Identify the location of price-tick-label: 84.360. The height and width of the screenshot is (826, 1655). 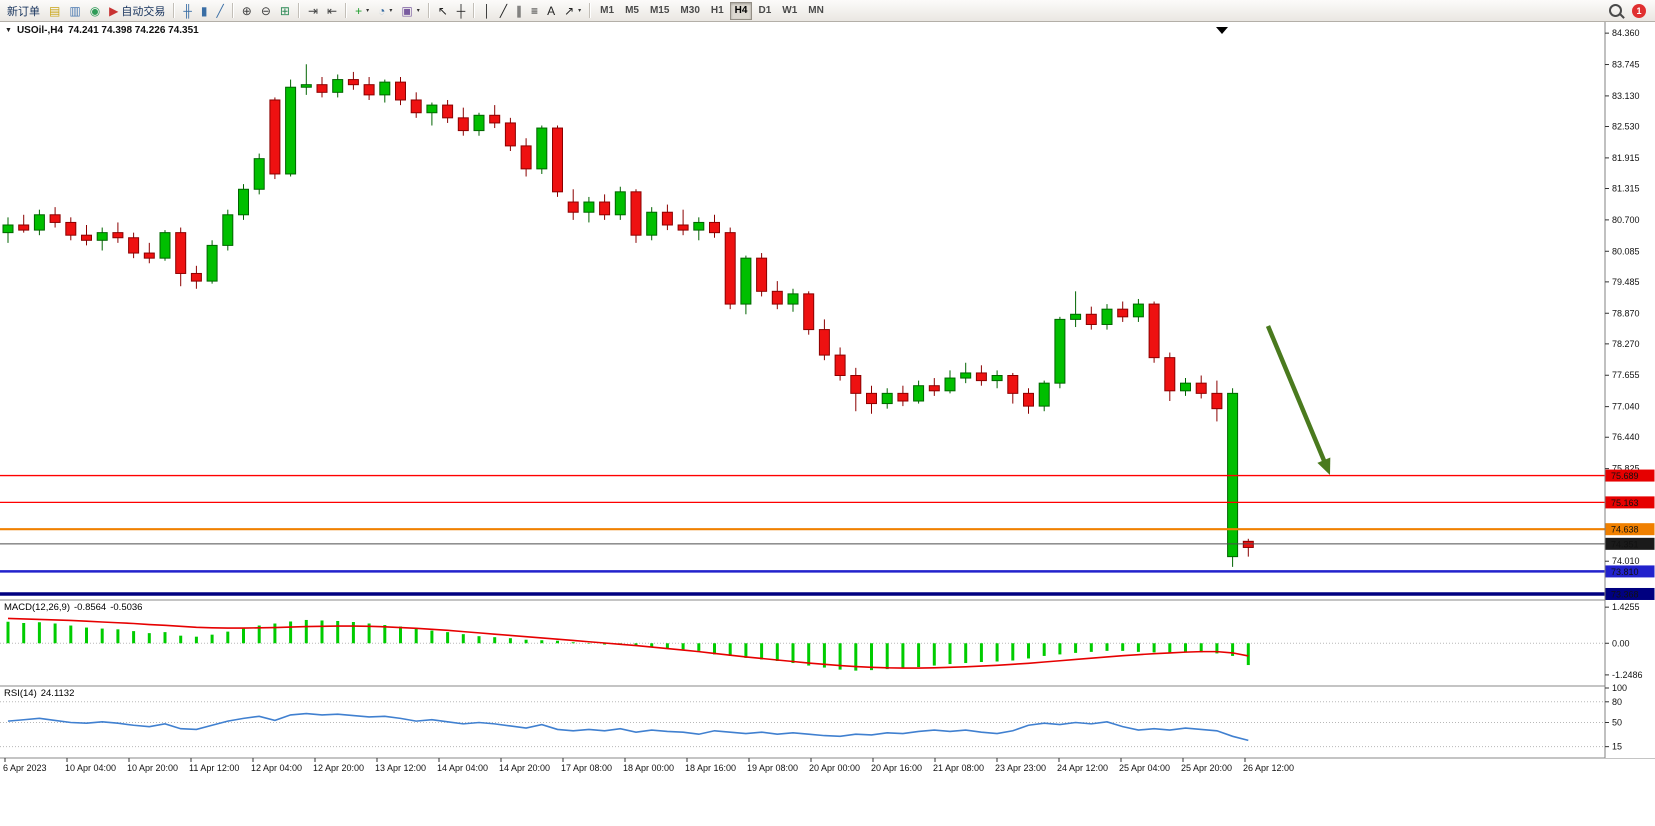
(1626, 33).